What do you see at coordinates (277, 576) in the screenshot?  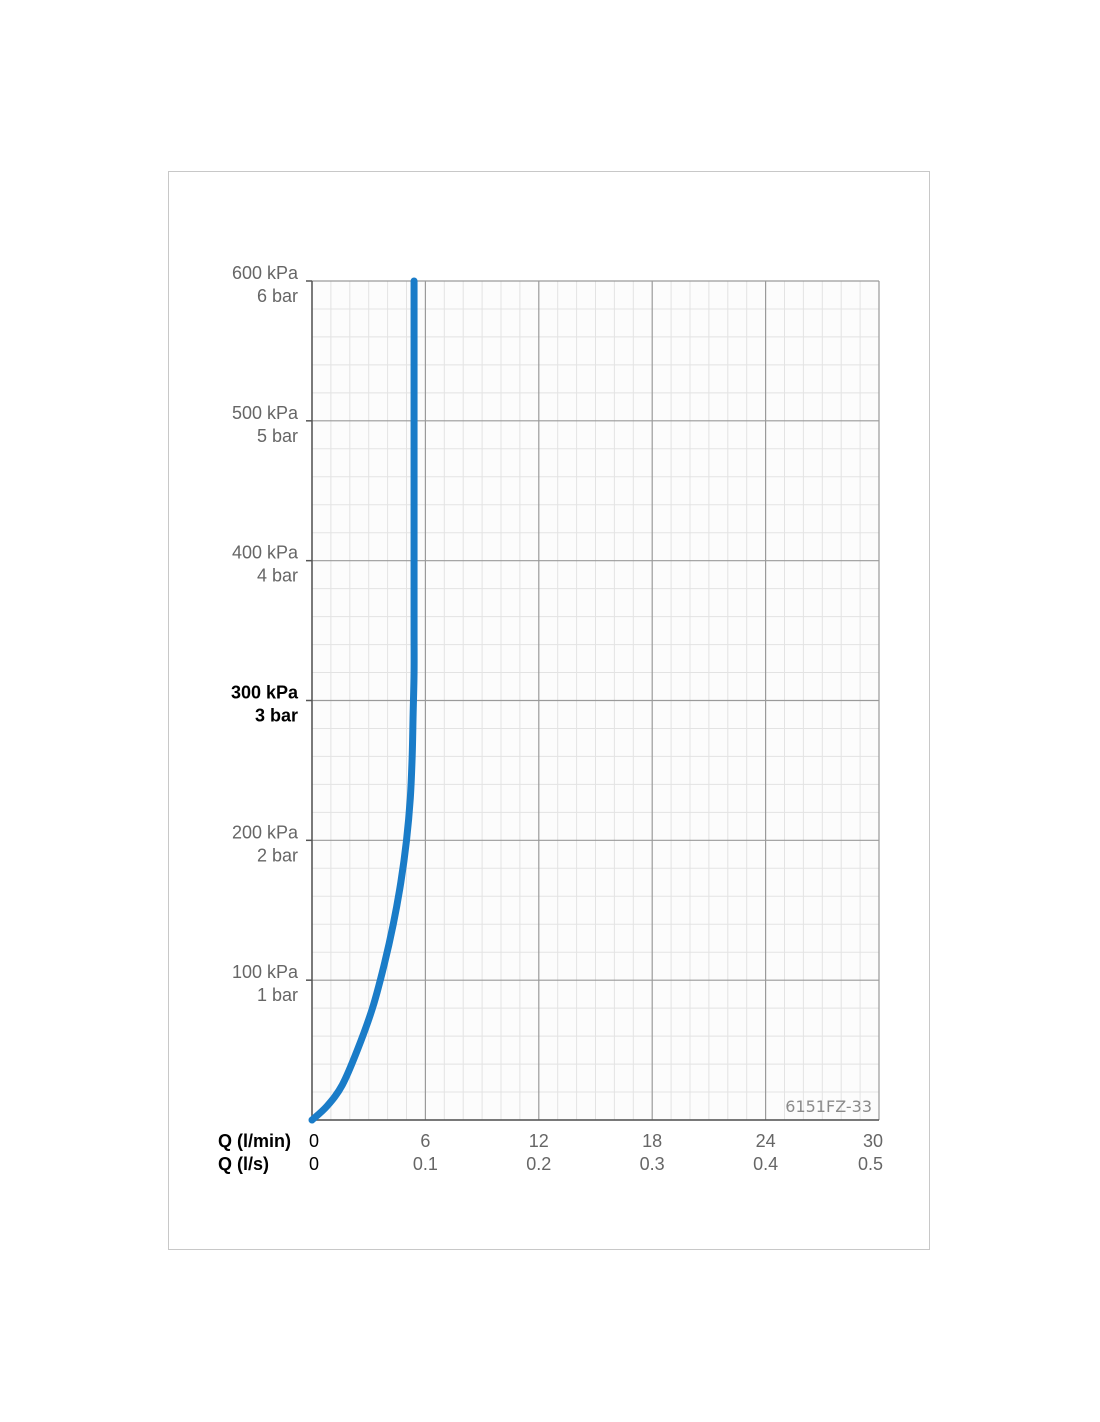 I see `y-tick-label-bar: 4 bar` at bounding box center [277, 576].